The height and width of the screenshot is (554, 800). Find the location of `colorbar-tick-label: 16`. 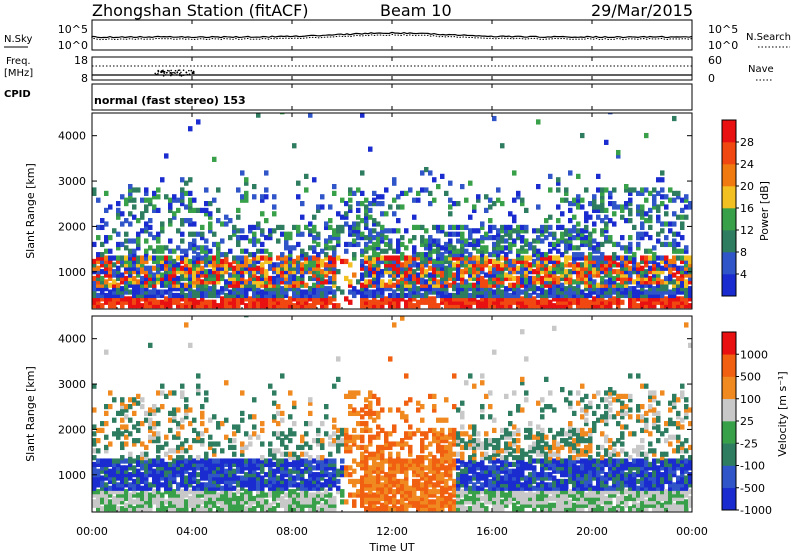

colorbar-tick-label: 16 is located at coordinates (747, 208).